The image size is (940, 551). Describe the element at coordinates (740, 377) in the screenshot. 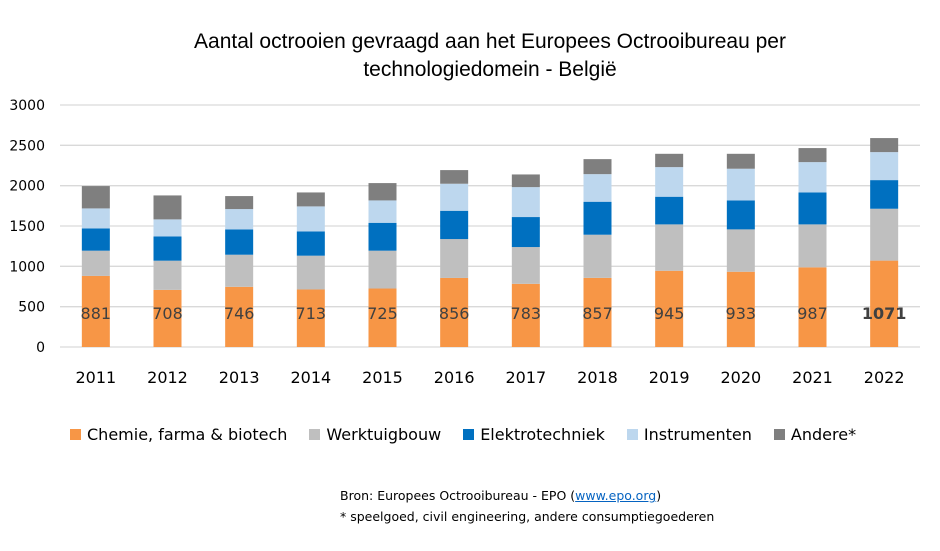

I see `x-tick-label: 2020` at that location.